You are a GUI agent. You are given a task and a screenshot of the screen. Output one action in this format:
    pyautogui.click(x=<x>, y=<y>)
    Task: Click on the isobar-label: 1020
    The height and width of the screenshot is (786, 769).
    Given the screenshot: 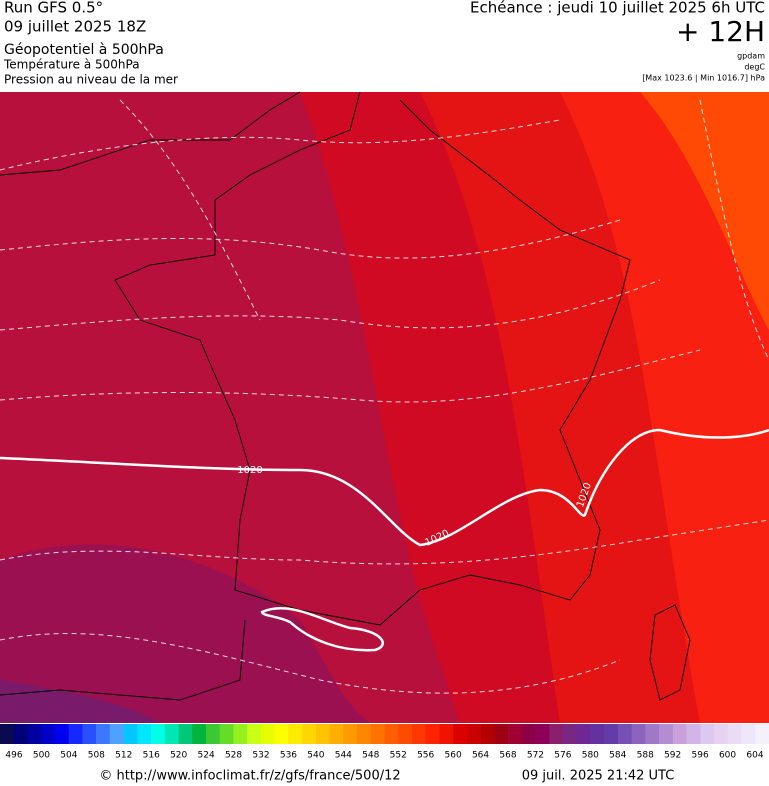 What is the action you would take?
    pyautogui.click(x=249, y=470)
    